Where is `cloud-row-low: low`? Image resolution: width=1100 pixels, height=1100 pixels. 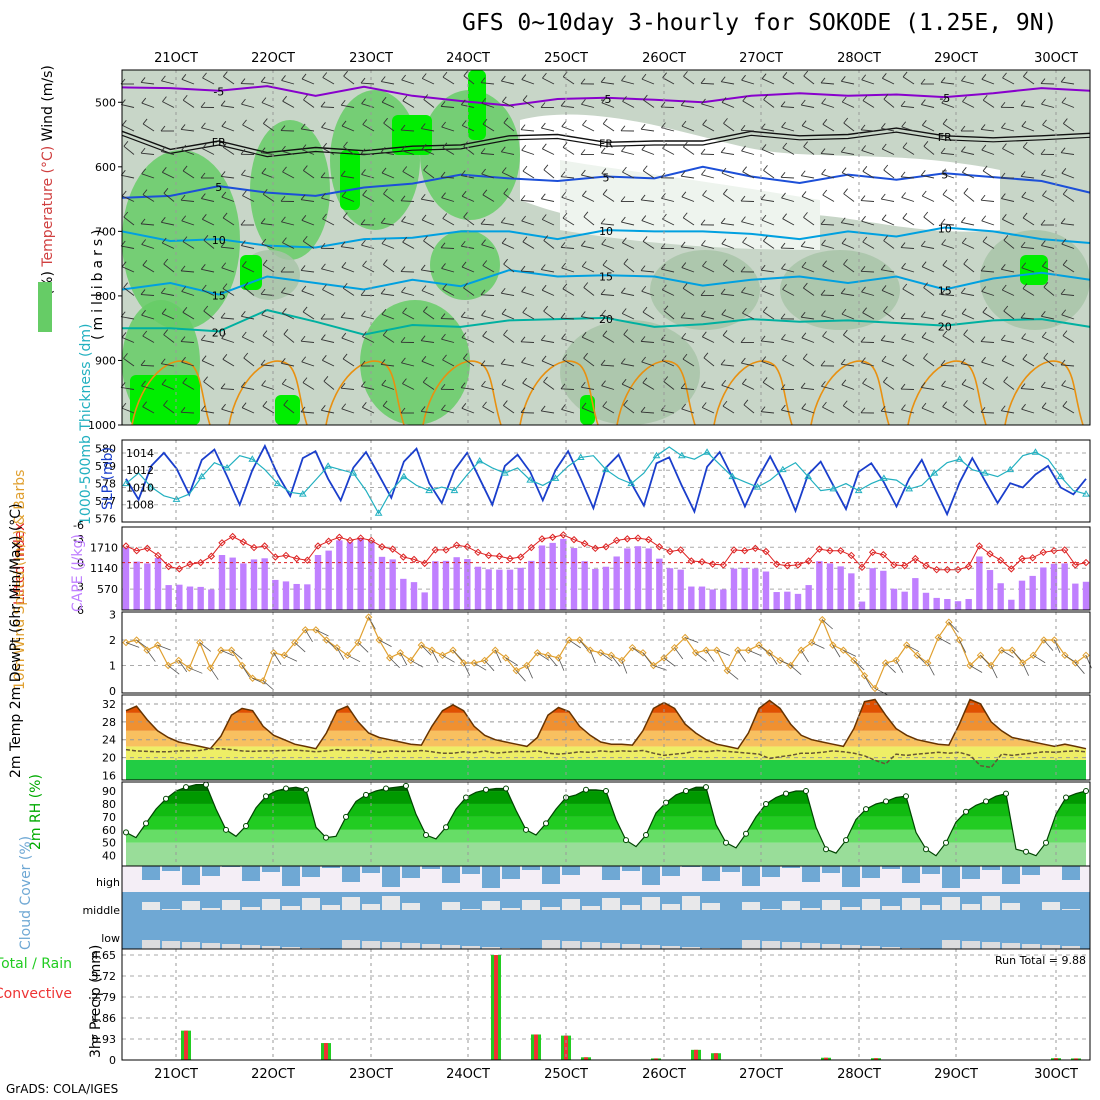
cloud-row-low: low is located at coordinates (110, 938).